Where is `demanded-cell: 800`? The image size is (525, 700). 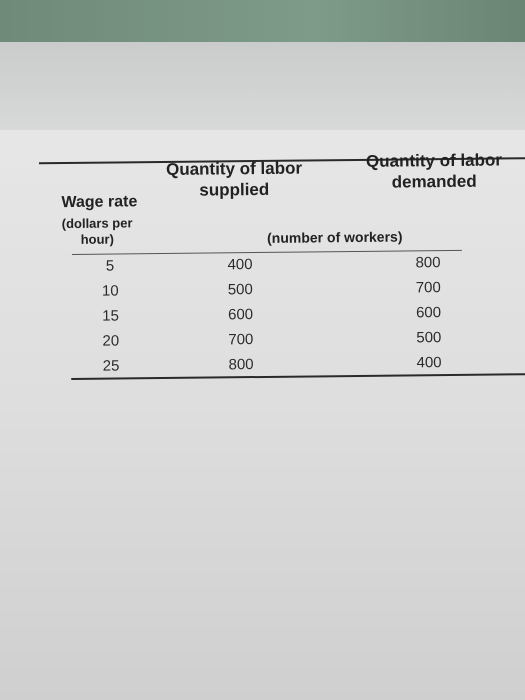 demanded-cell: 800 is located at coordinates (428, 263).